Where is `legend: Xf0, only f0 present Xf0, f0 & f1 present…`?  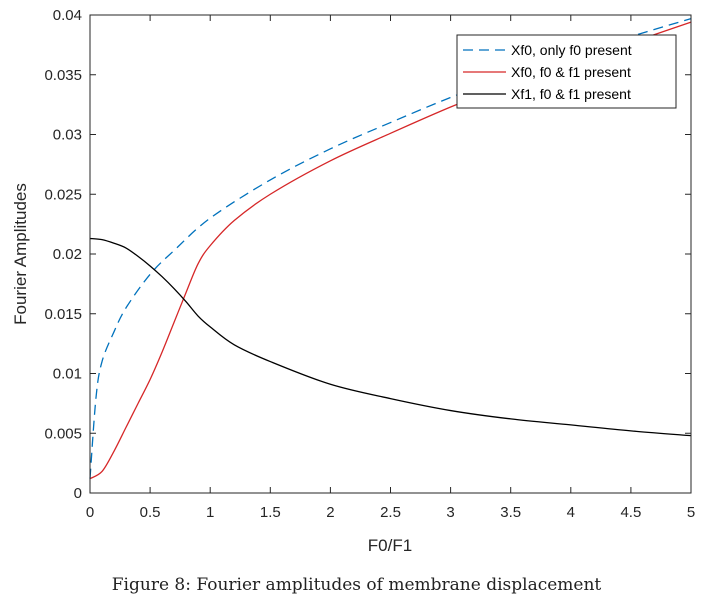
legend: Xf0, only f0 present Xf0, f0 & f1 present… is located at coordinates (566, 71).